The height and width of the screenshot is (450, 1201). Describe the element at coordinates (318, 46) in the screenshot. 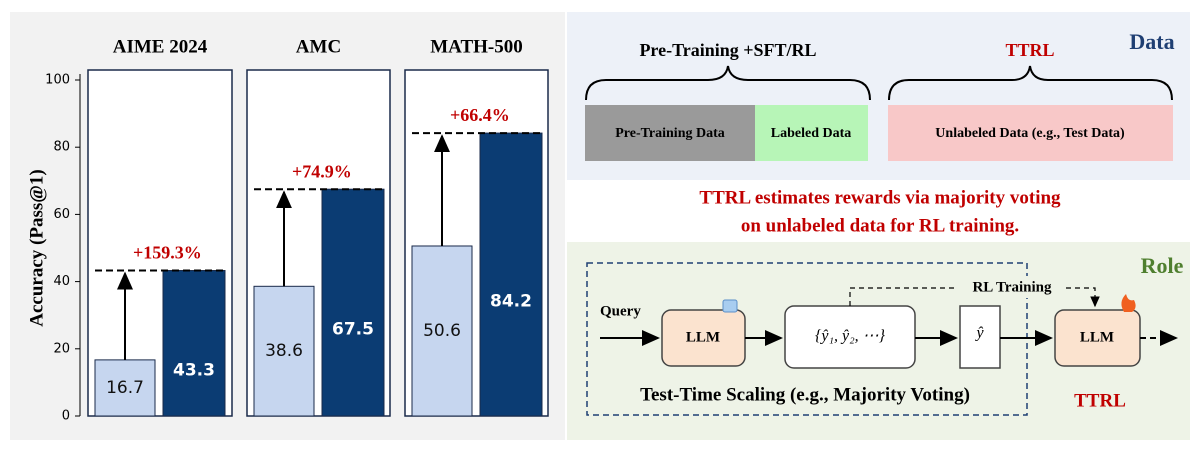

I see `panel-title: AMC` at that location.